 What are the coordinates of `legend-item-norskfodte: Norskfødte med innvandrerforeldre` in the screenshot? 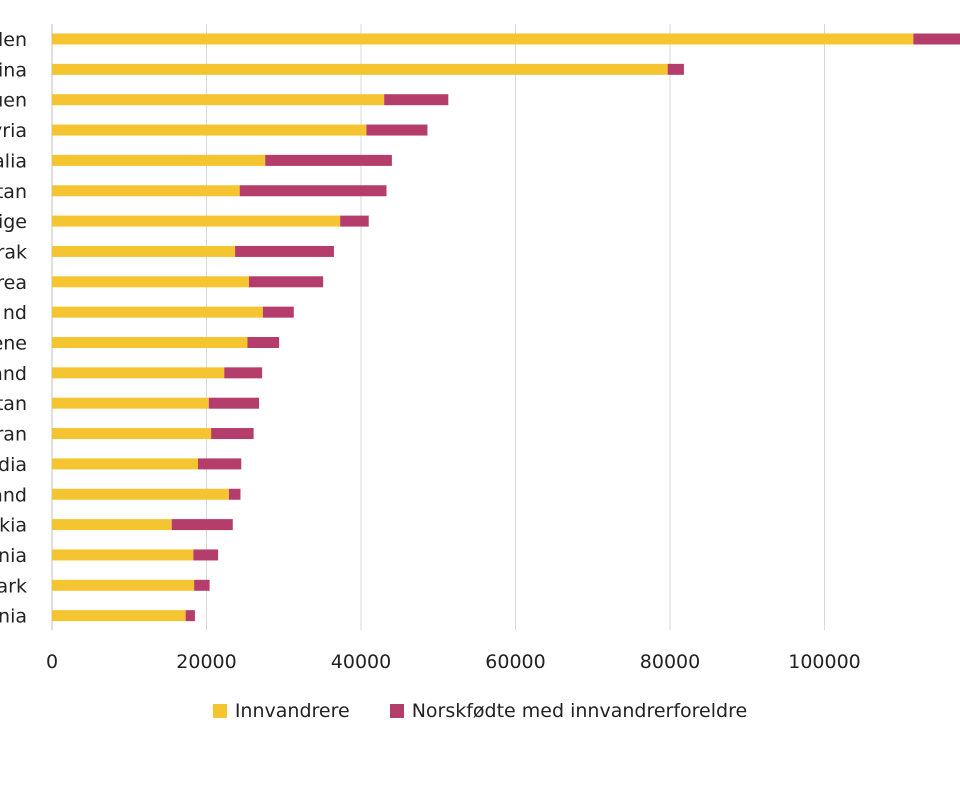 It's located at (568, 711).